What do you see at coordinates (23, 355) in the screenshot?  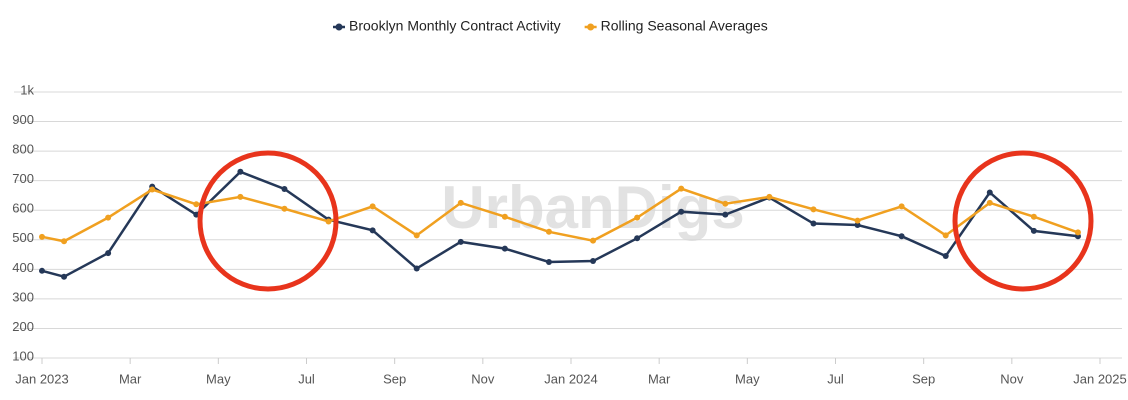 I see `y-tick-label: 100` at bounding box center [23, 355].